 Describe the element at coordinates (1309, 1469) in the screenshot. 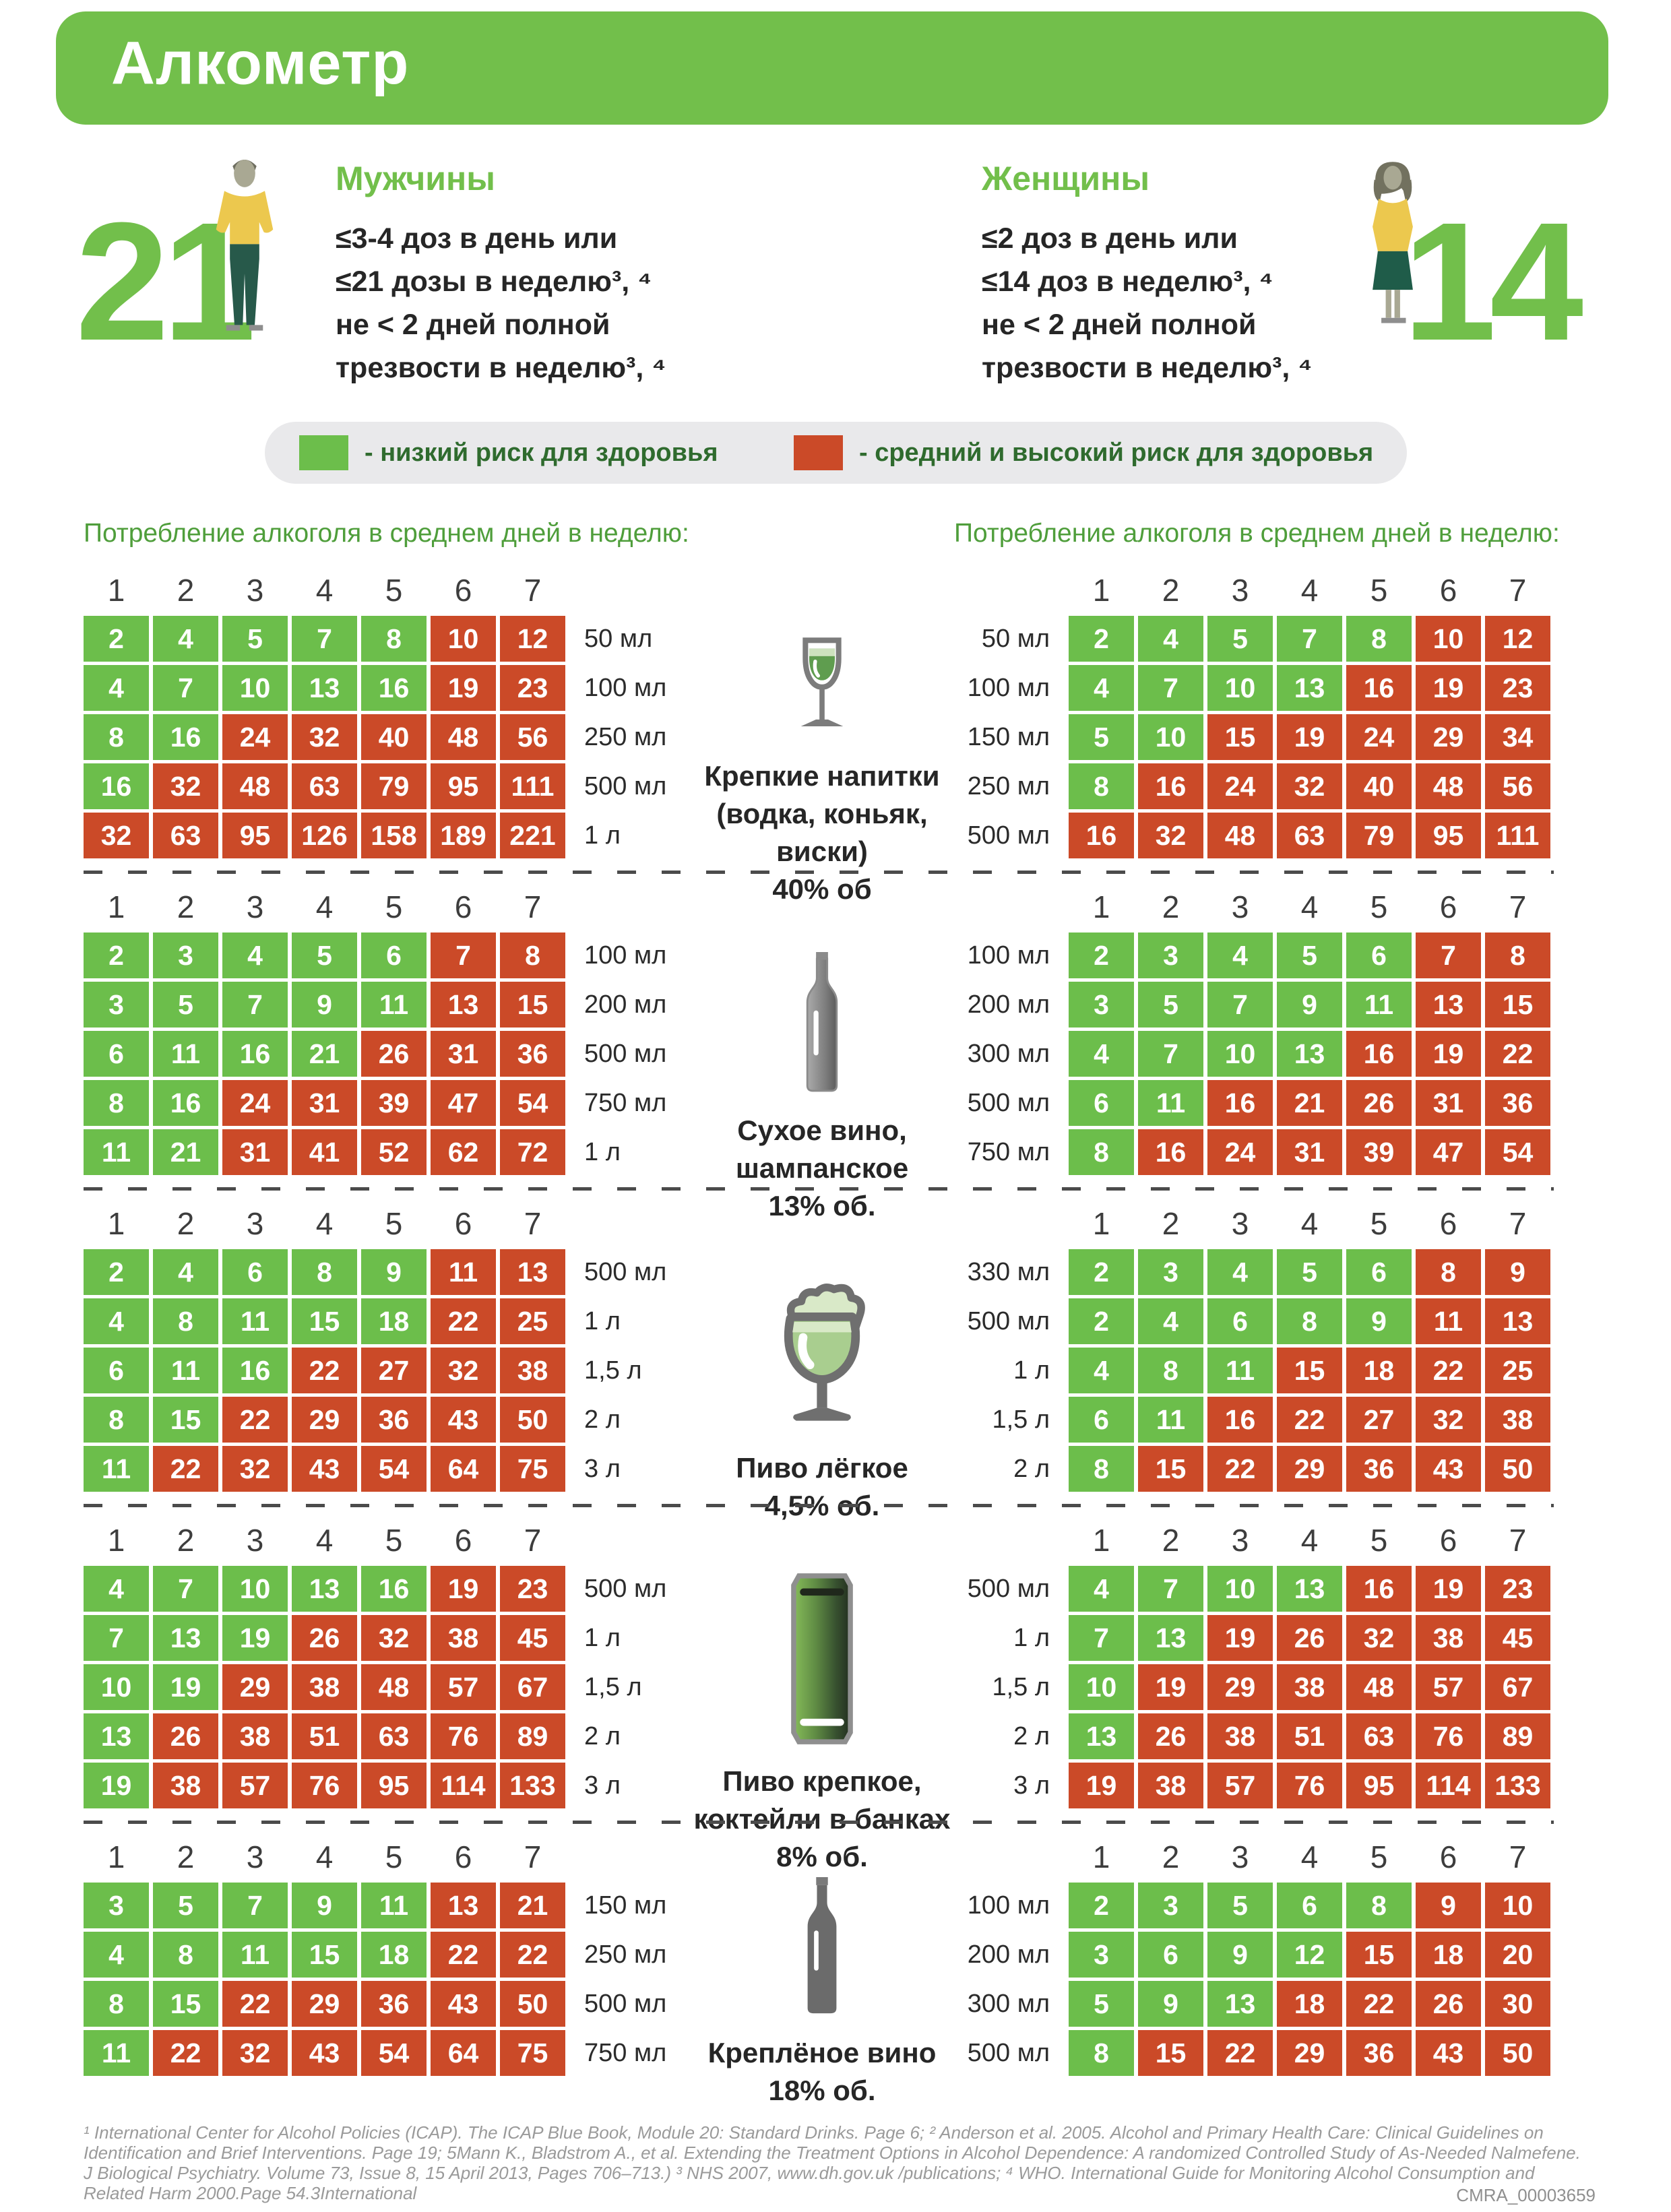

I see `dose-cell: 29` at that location.